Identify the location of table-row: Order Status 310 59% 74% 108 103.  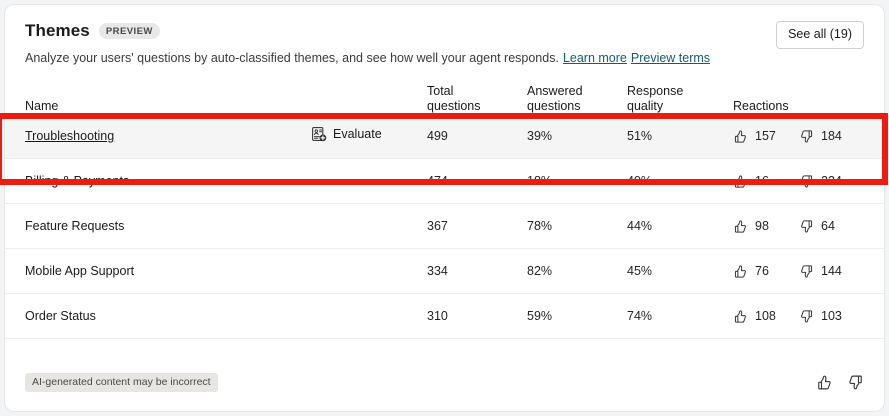
(444, 316).